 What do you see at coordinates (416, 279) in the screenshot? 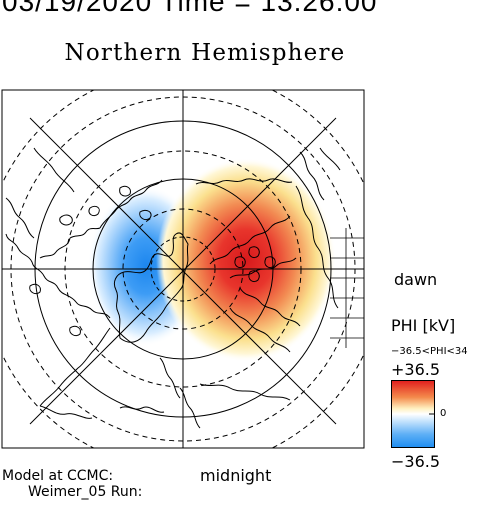
I see `dawn-label: dawn` at bounding box center [416, 279].